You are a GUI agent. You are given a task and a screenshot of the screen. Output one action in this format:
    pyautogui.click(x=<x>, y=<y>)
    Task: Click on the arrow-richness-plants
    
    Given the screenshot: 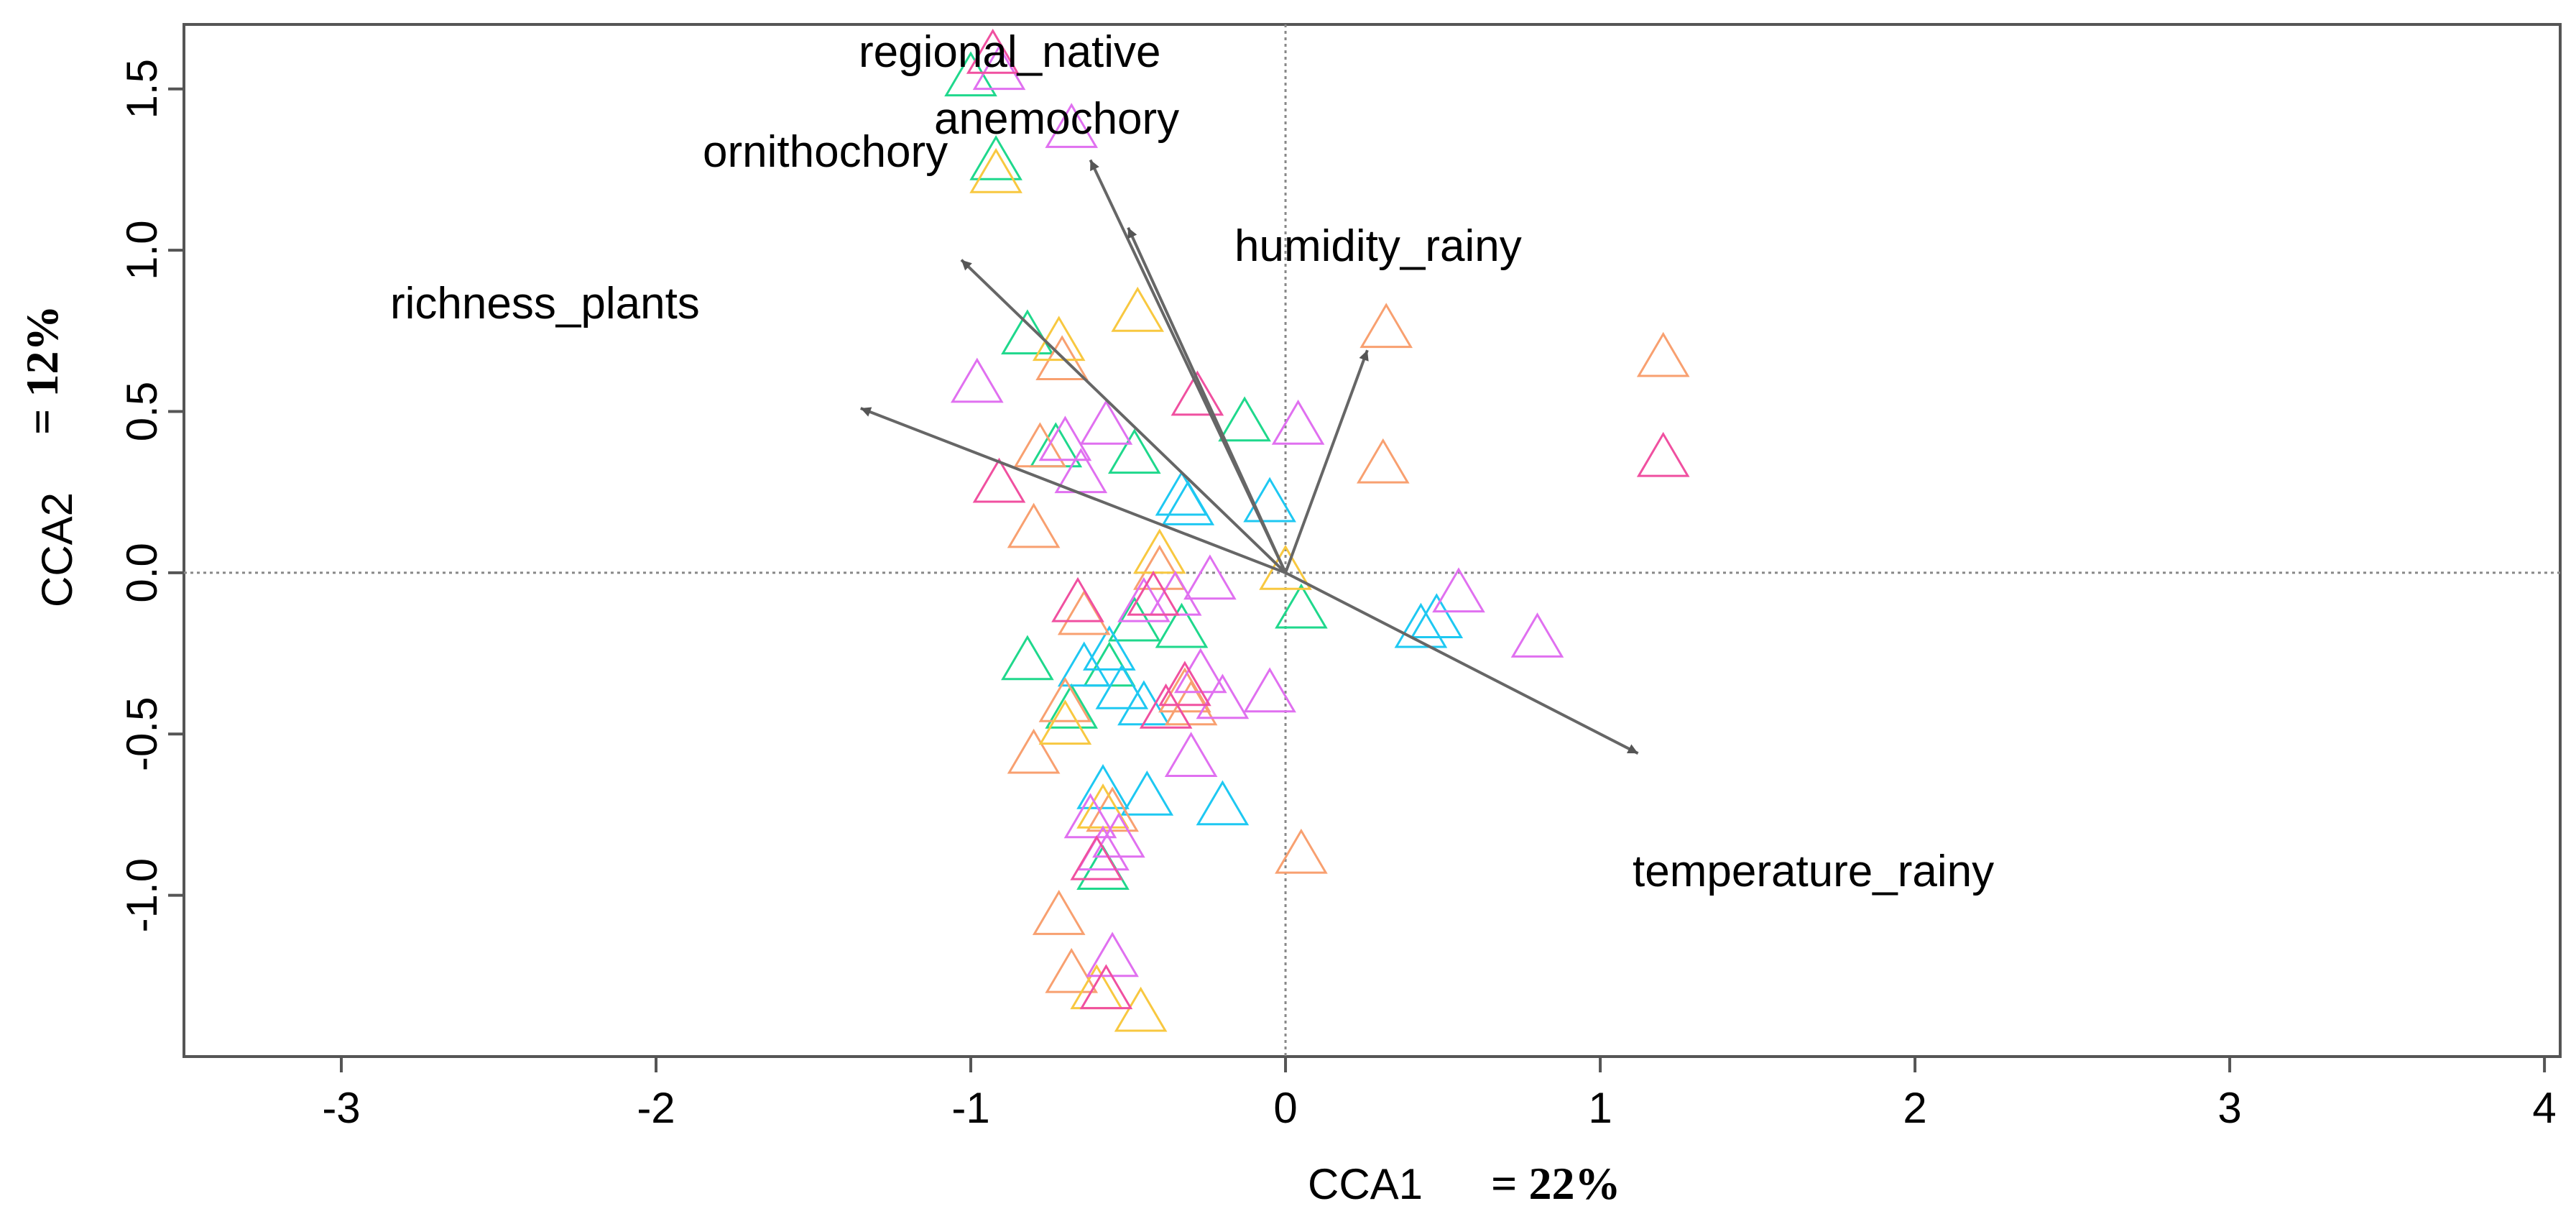 What is the action you would take?
    pyautogui.click(x=1073, y=490)
    